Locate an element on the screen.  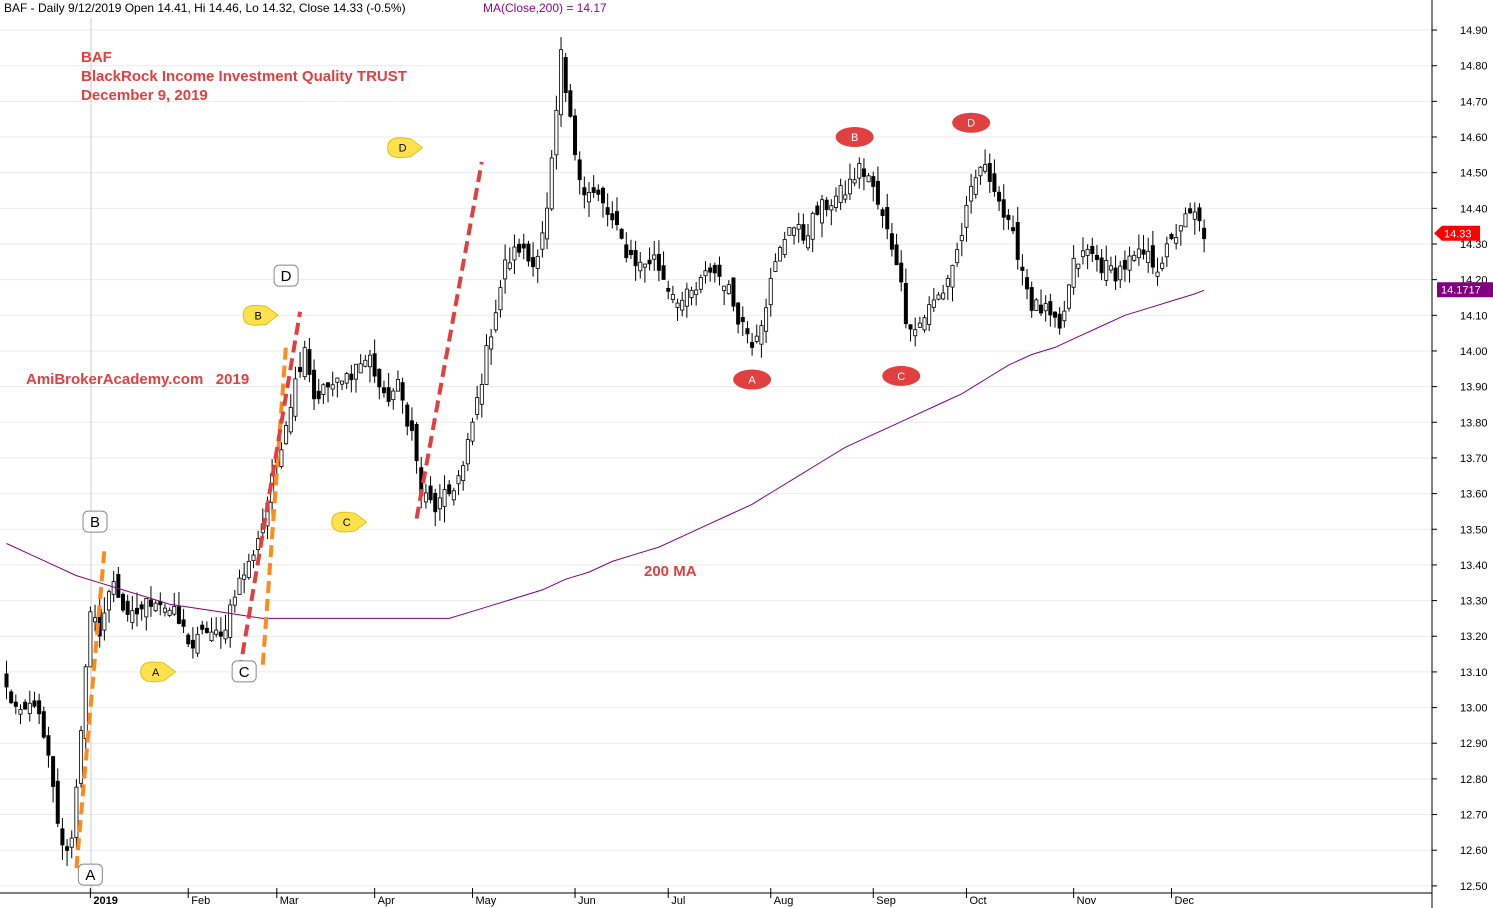
y-tick-label: 12.60 is located at coordinates (1474, 851).